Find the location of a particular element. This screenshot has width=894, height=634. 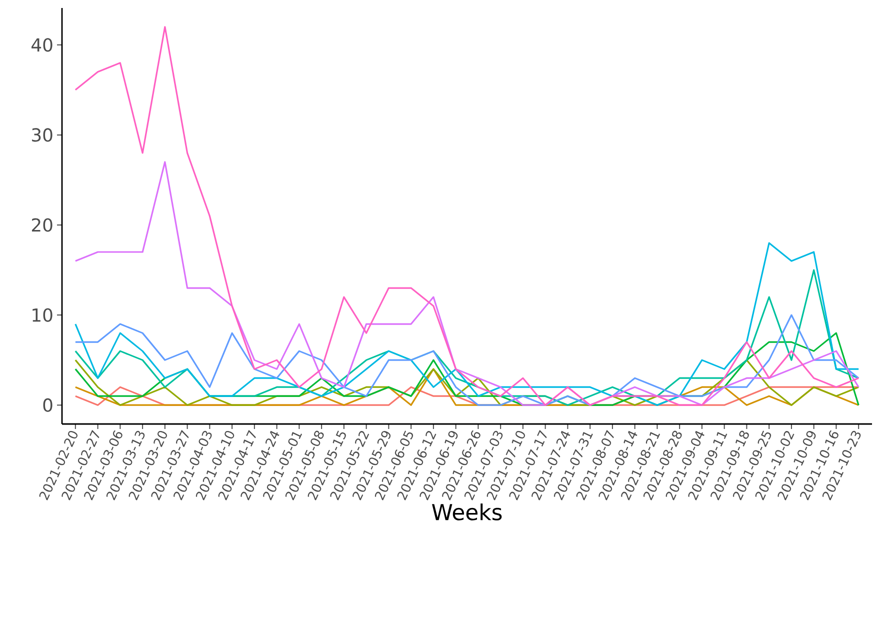

y-tick-label: 10 is located at coordinates (42, 315).